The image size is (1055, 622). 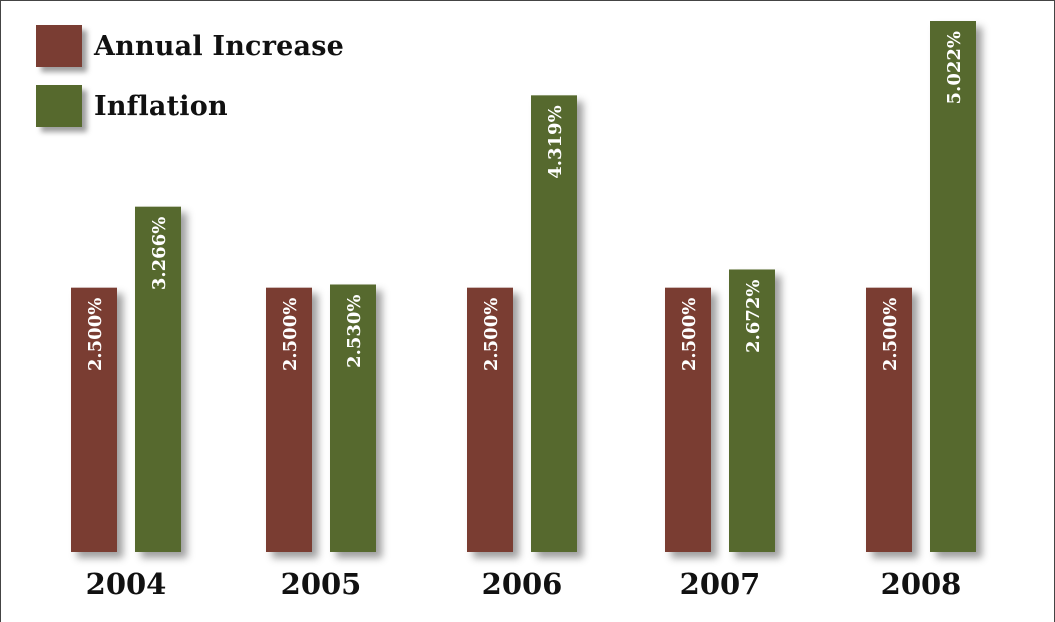 I want to click on x-axis-tick-label-2005: 2005, so click(x=321, y=584).